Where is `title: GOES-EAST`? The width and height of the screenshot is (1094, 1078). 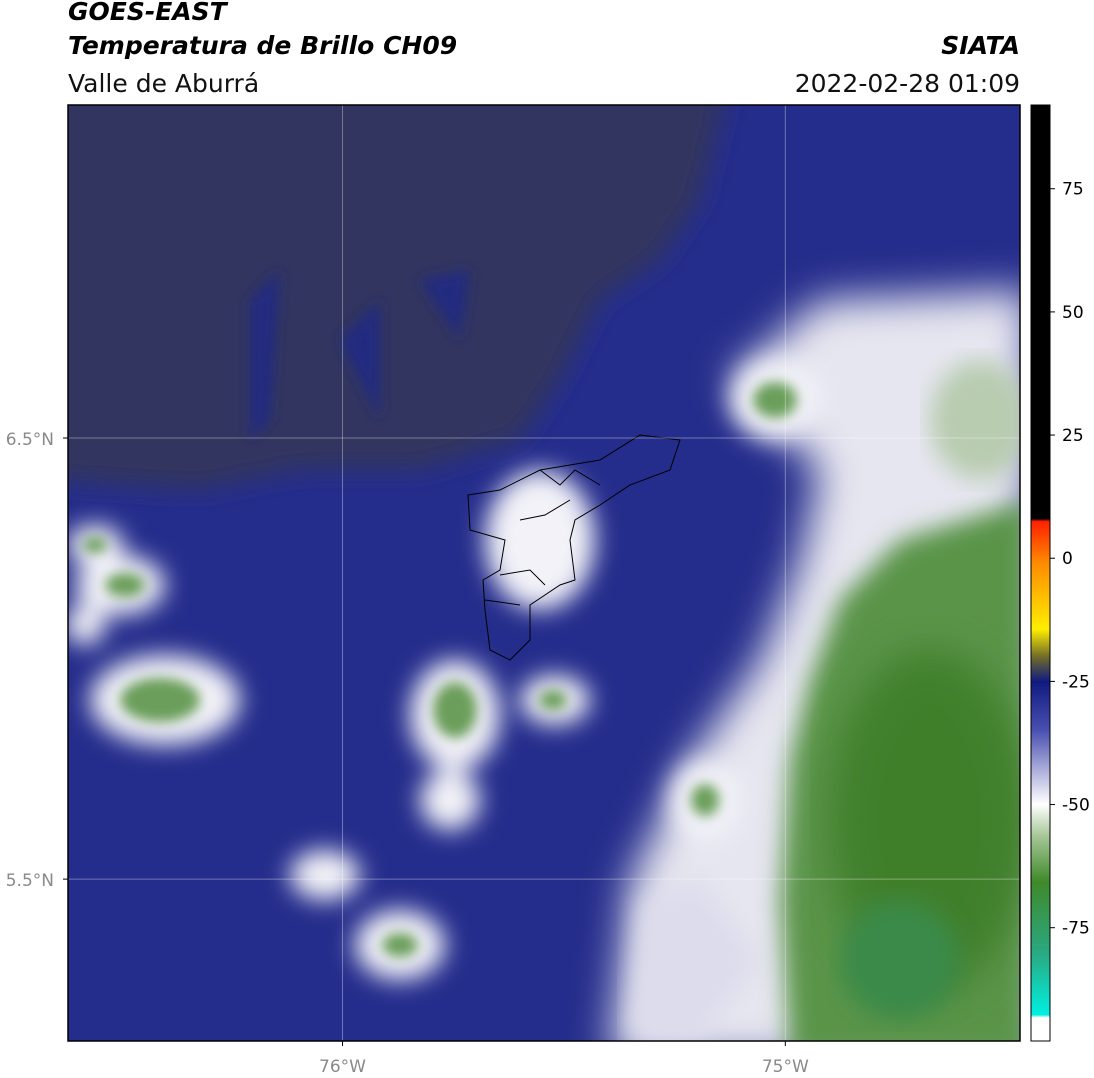
title: GOES-EAST is located at coordinates (148, 13).